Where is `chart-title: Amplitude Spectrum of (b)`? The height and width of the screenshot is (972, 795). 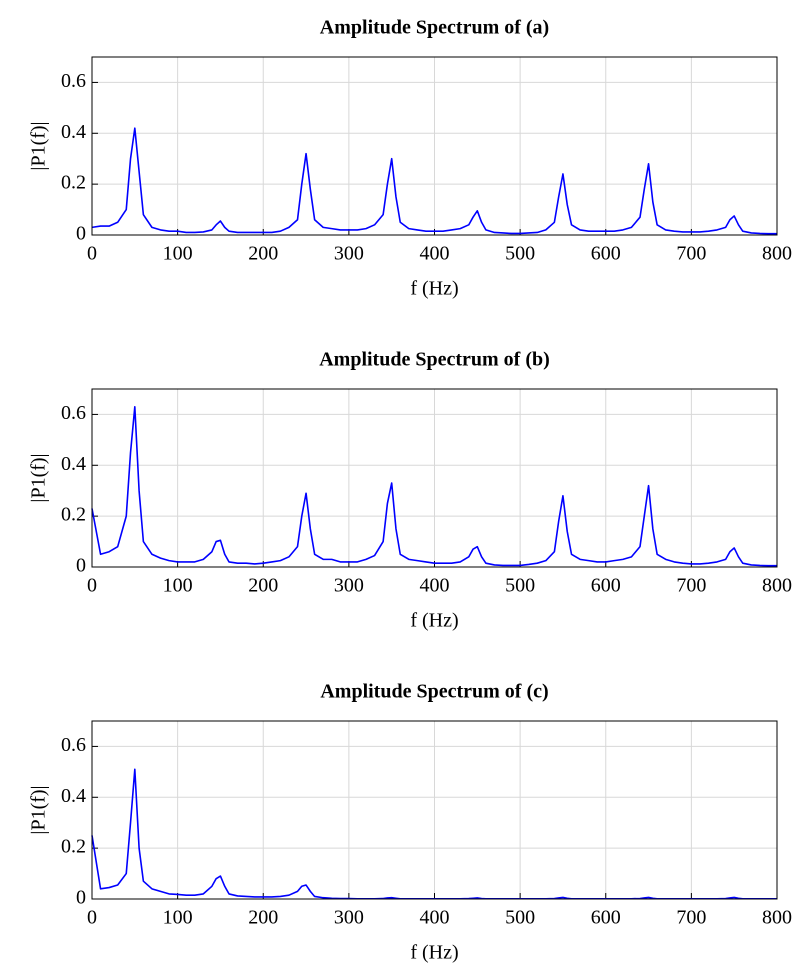 chart-title: Amplitude Spectrum of (b) is located at coordinates (434, 360).